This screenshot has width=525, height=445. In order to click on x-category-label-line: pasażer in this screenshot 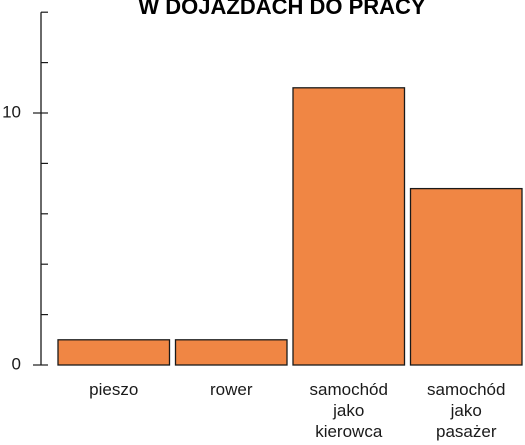, I will do `click(466, 431)`.